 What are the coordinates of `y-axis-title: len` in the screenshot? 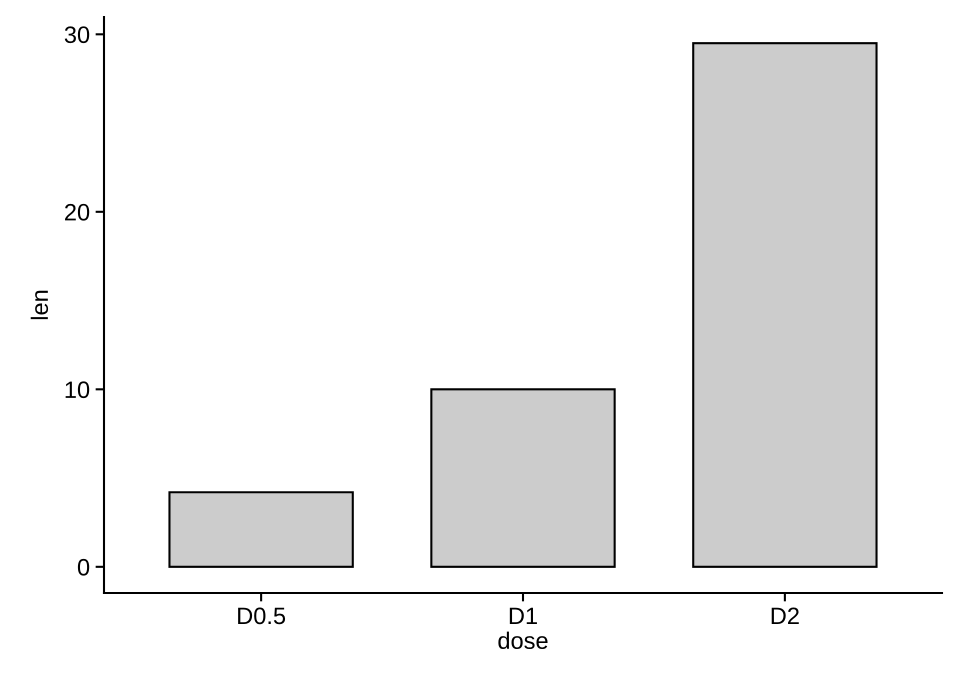 It's located at (39, 305).